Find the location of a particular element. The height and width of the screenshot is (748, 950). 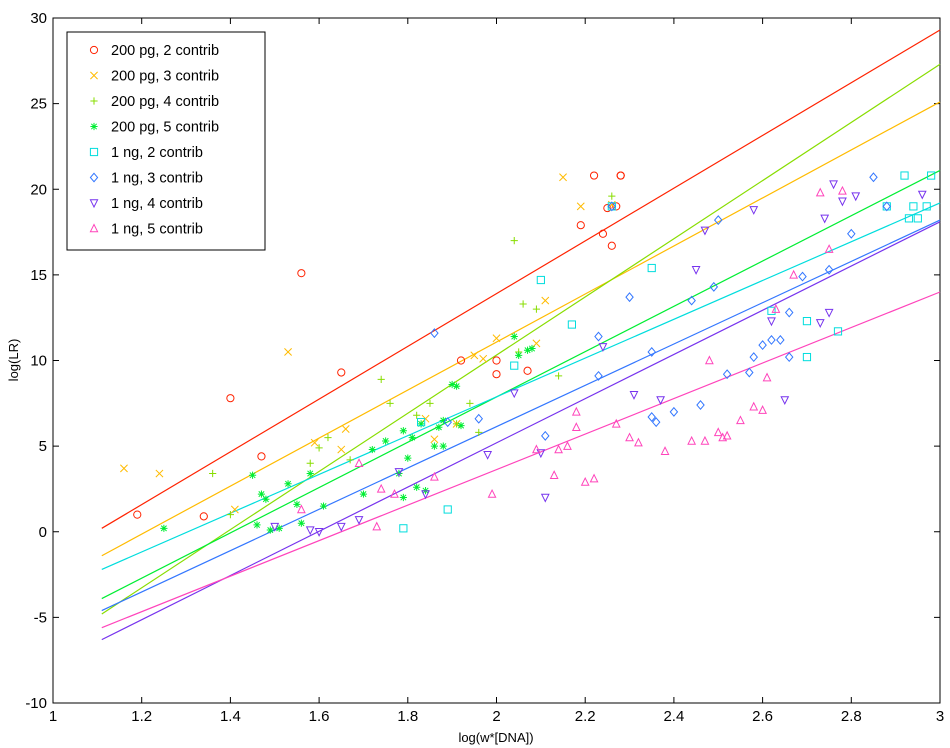

x-tick-label: 1 is located at coordinates (53, 716).